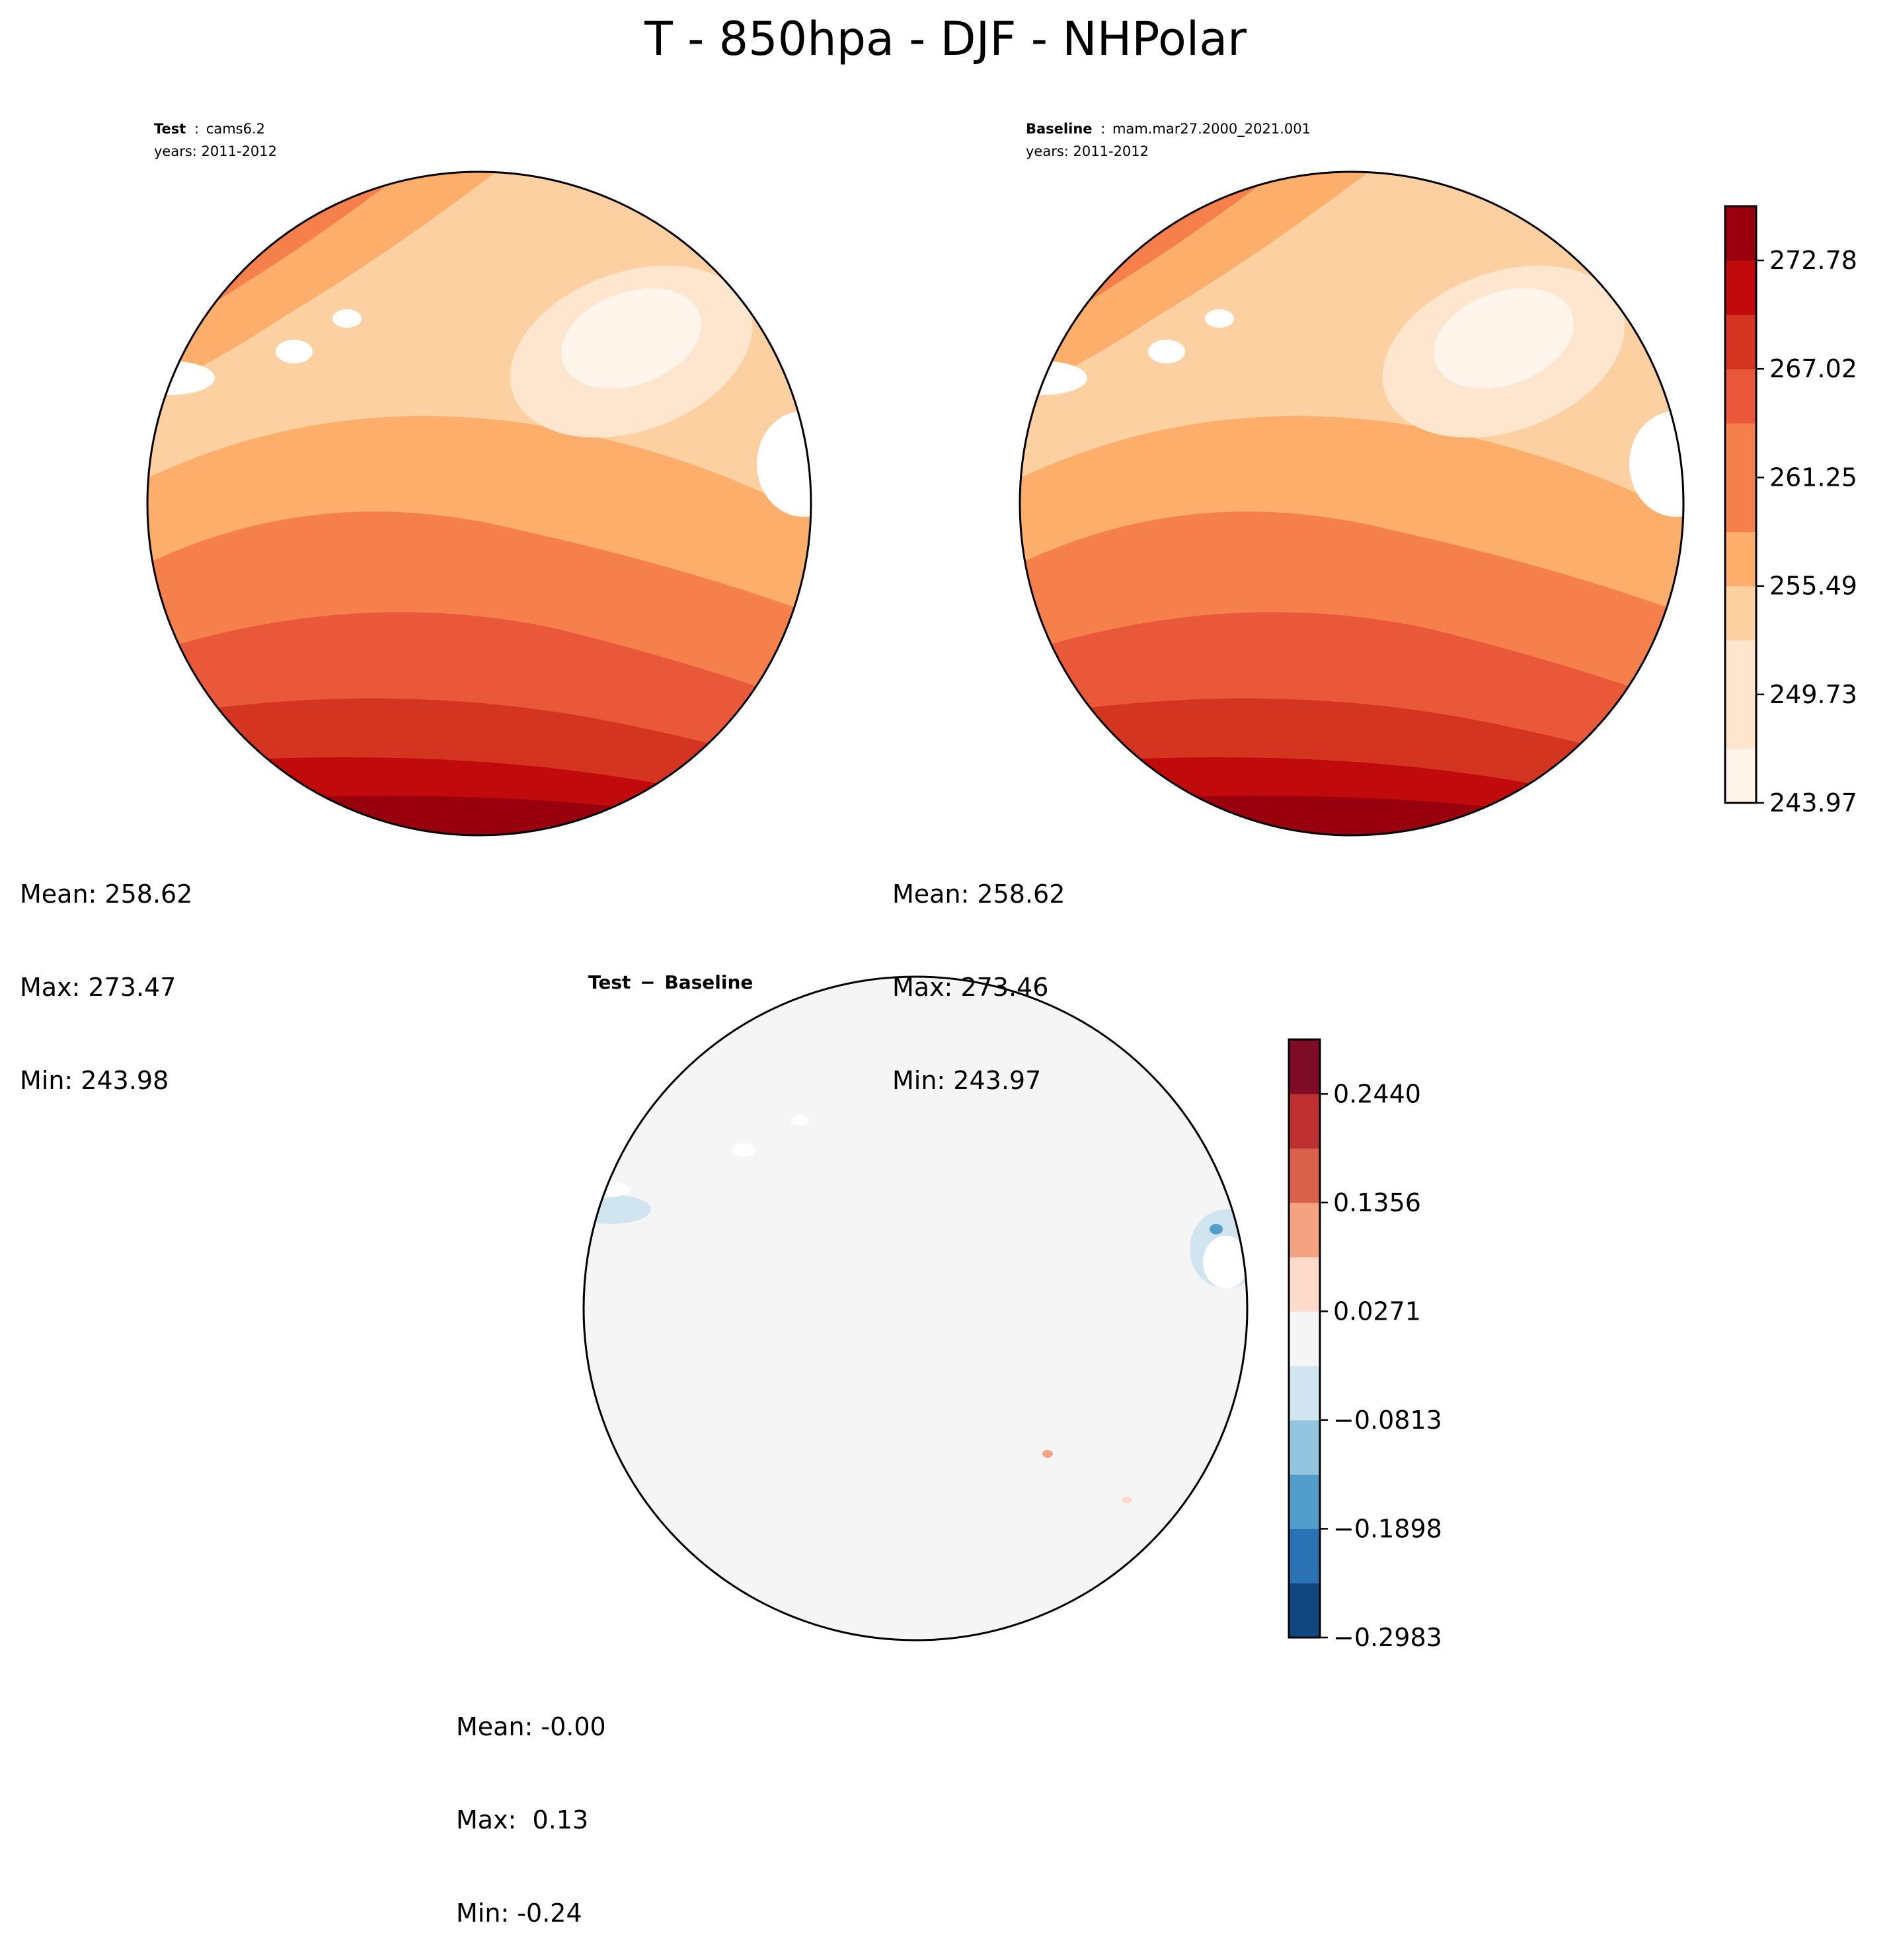 This screenshot has height=1960, width=1891. What do you see at coordinates (967, 1080) in the screenshot?
I see `baseline-stat-min: Min: 243.97` at bounding box center [967, 1080].